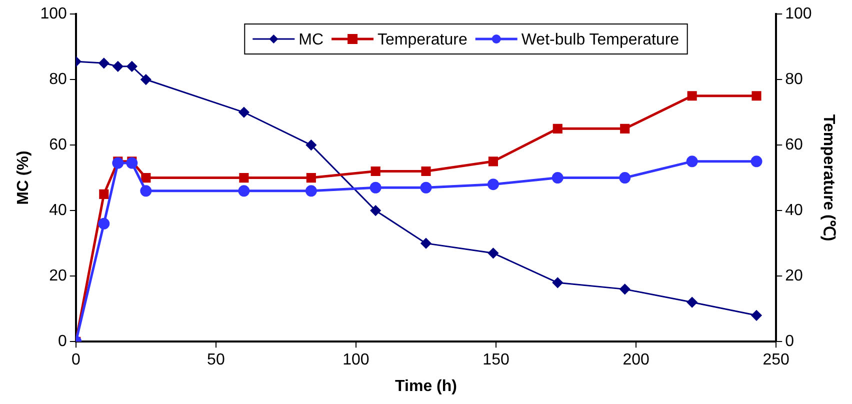 Image resolution: width=852 pixels, height=404 pixels. Describe the element at coordinates (636, 360) in the screenshot. I see `x-tick-label: 200` at that location.